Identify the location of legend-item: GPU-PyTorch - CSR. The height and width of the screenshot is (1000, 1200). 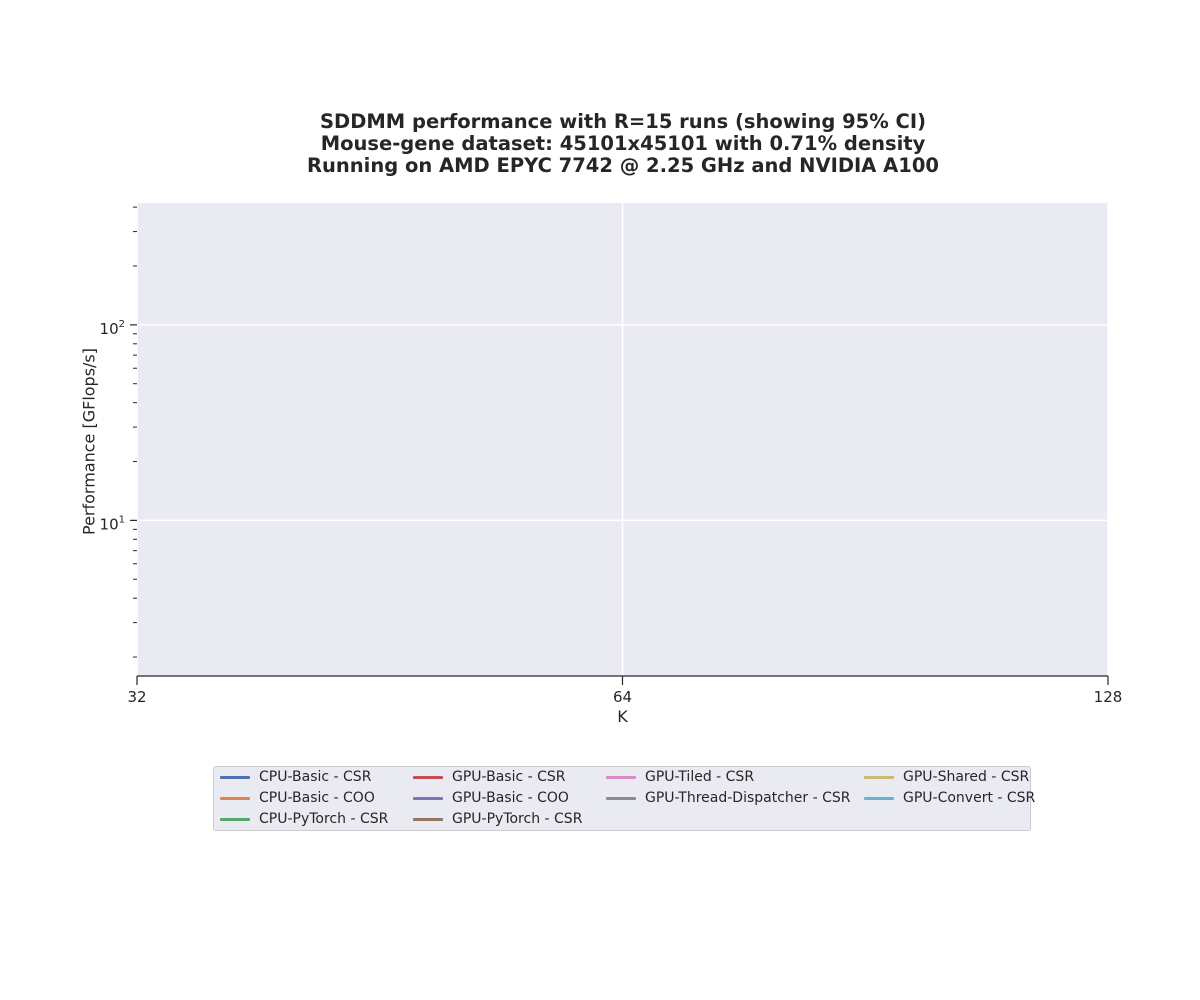
(497, 819).